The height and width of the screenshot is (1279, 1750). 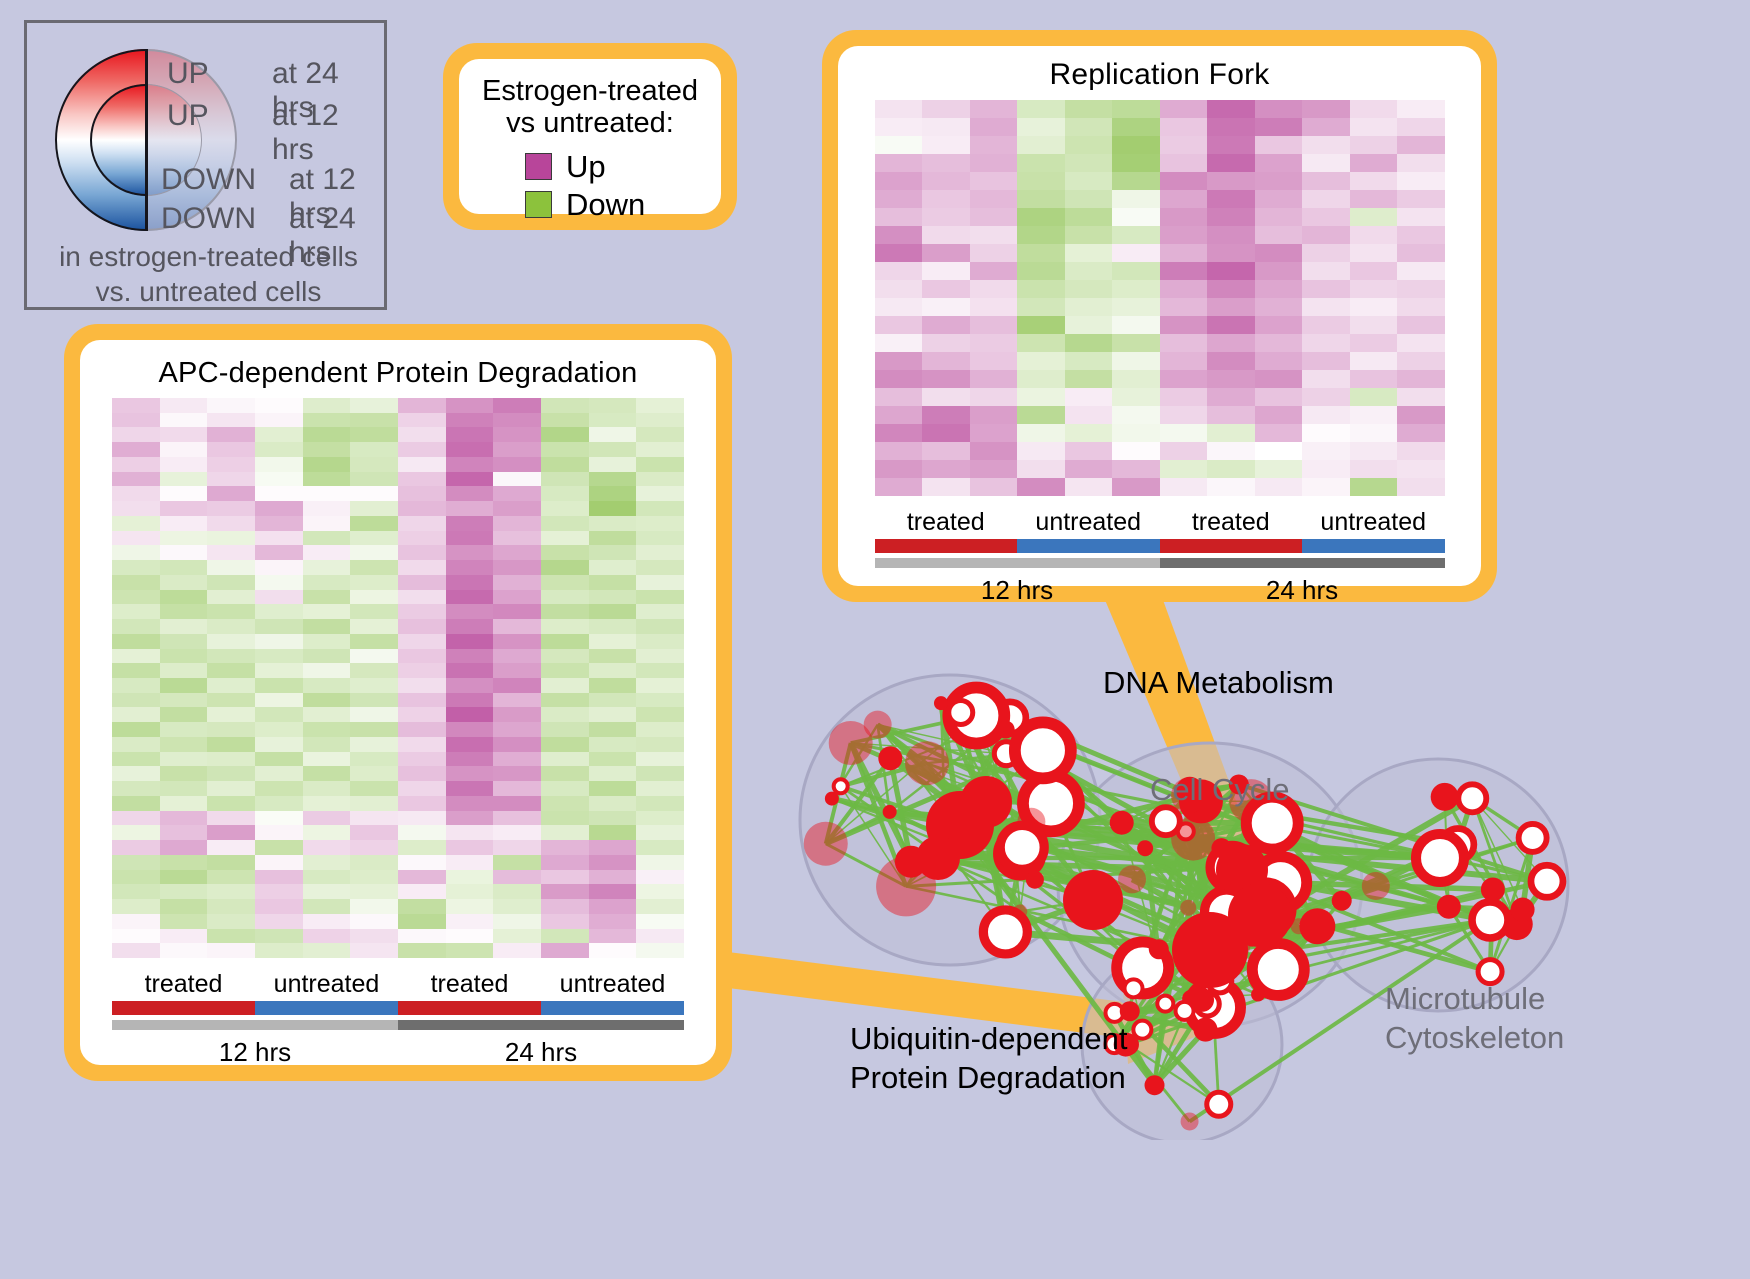 What do you see at coordinates (541, 1025) in the screenshot?
I see `time-bar-24h` at bounding box center [541, 1025].